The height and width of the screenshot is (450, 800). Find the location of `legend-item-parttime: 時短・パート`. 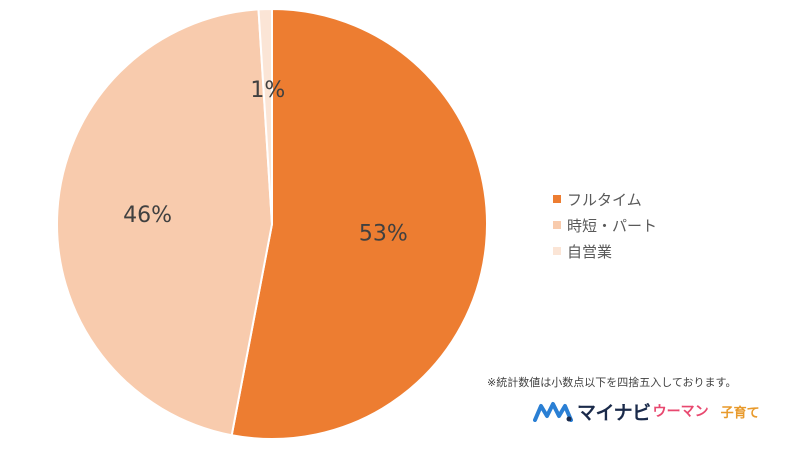

legend-item-parttime: 時短・パート is located at coordinates (605, 225).